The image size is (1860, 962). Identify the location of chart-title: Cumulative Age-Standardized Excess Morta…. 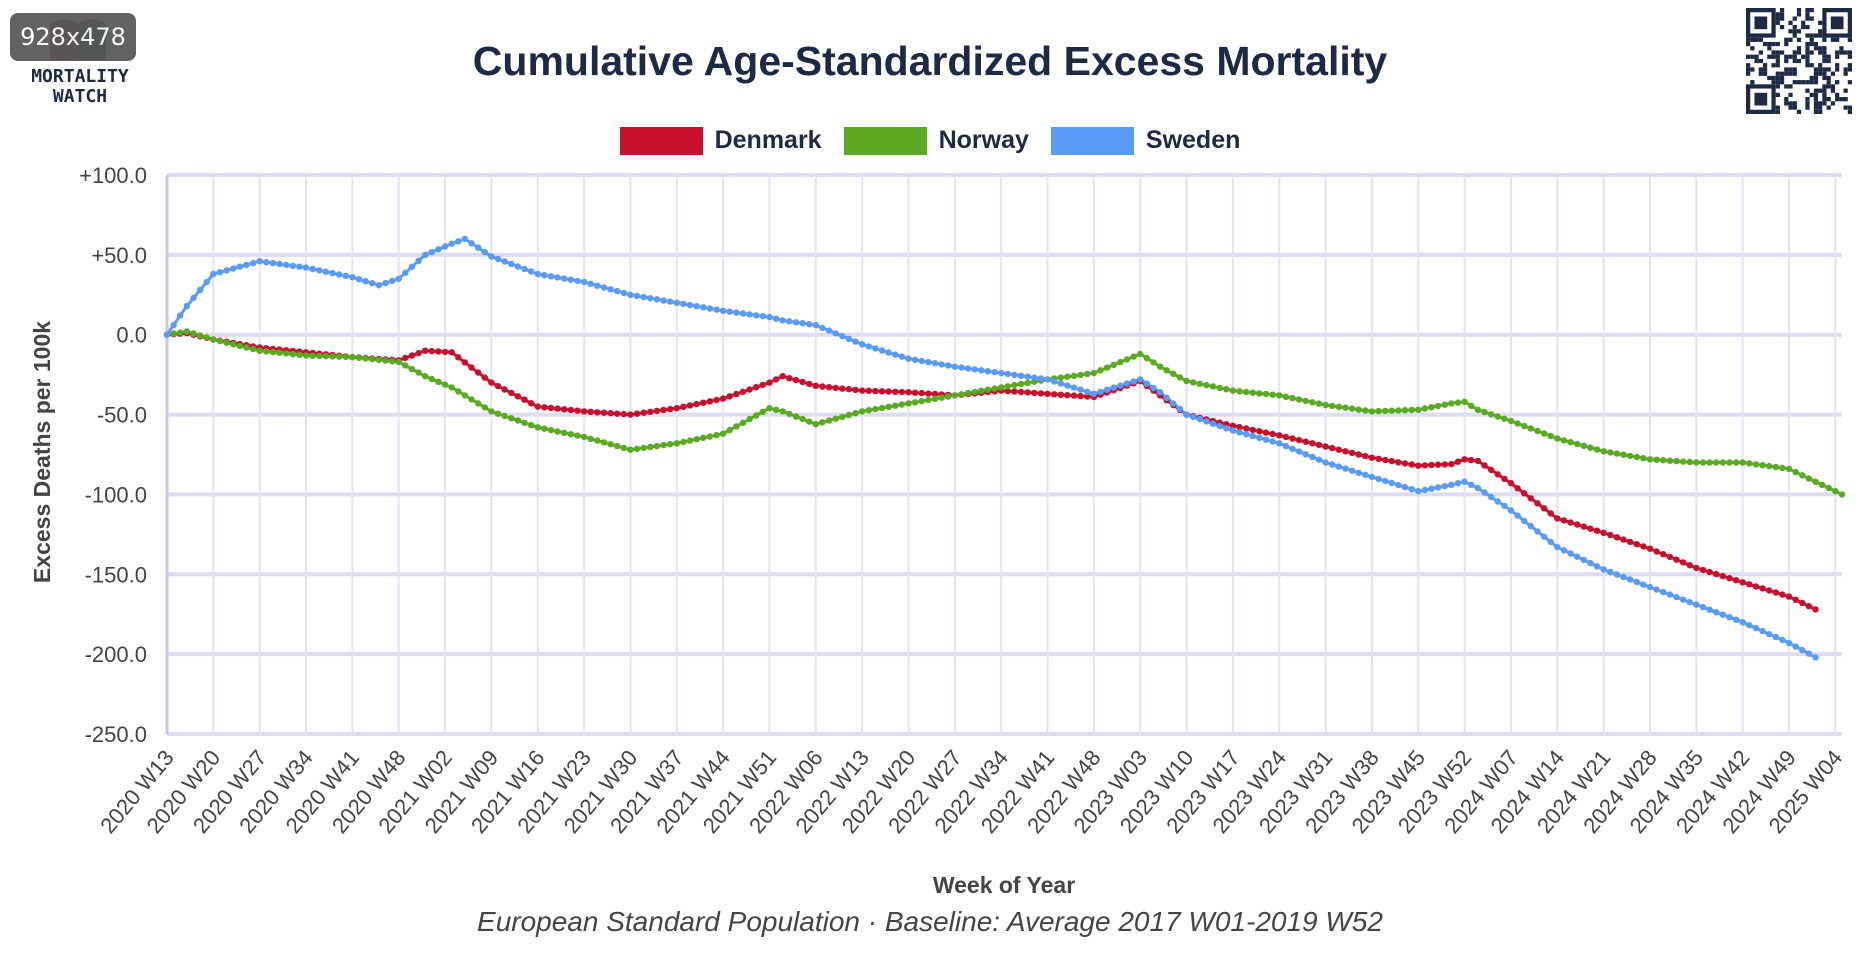
(930, 61).